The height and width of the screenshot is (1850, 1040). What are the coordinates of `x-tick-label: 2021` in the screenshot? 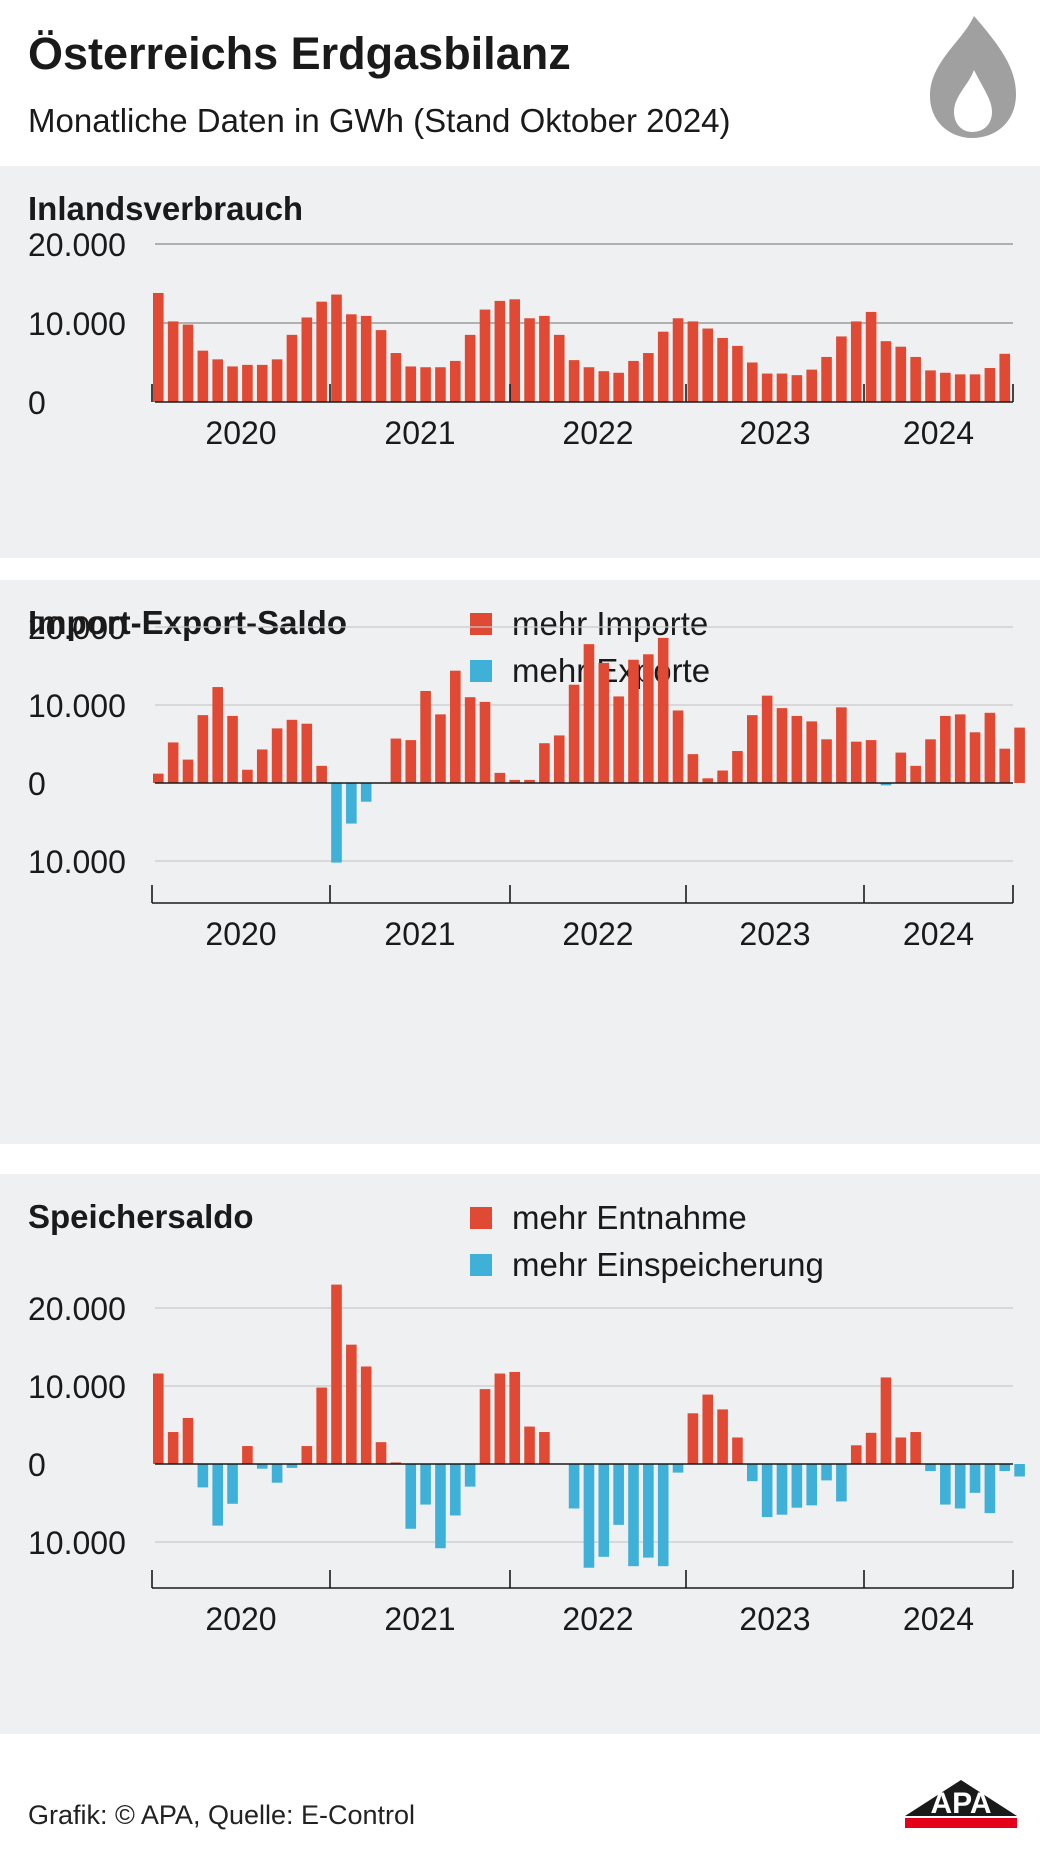 It's located at (419, 934).